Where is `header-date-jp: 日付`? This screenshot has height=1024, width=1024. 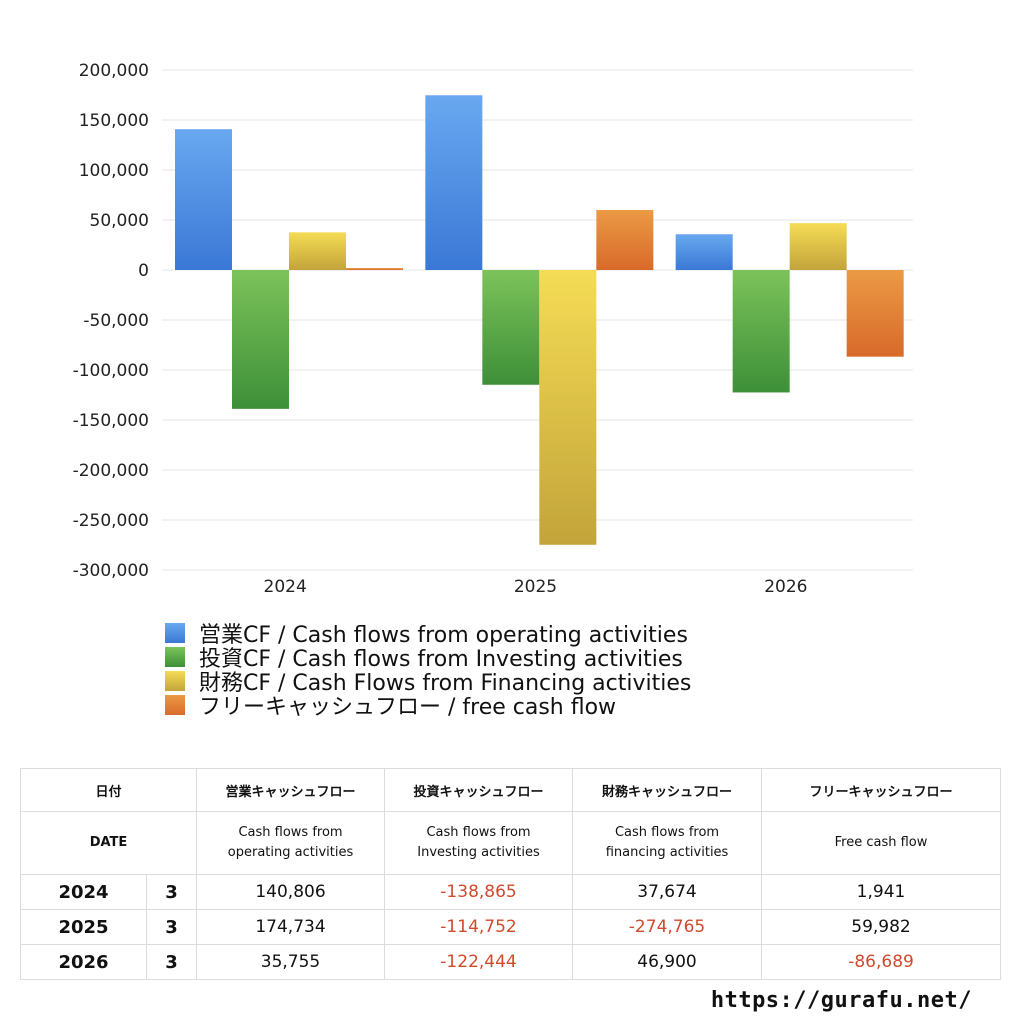 header-date-jp: 日付 is located at coordinates (108, 790).